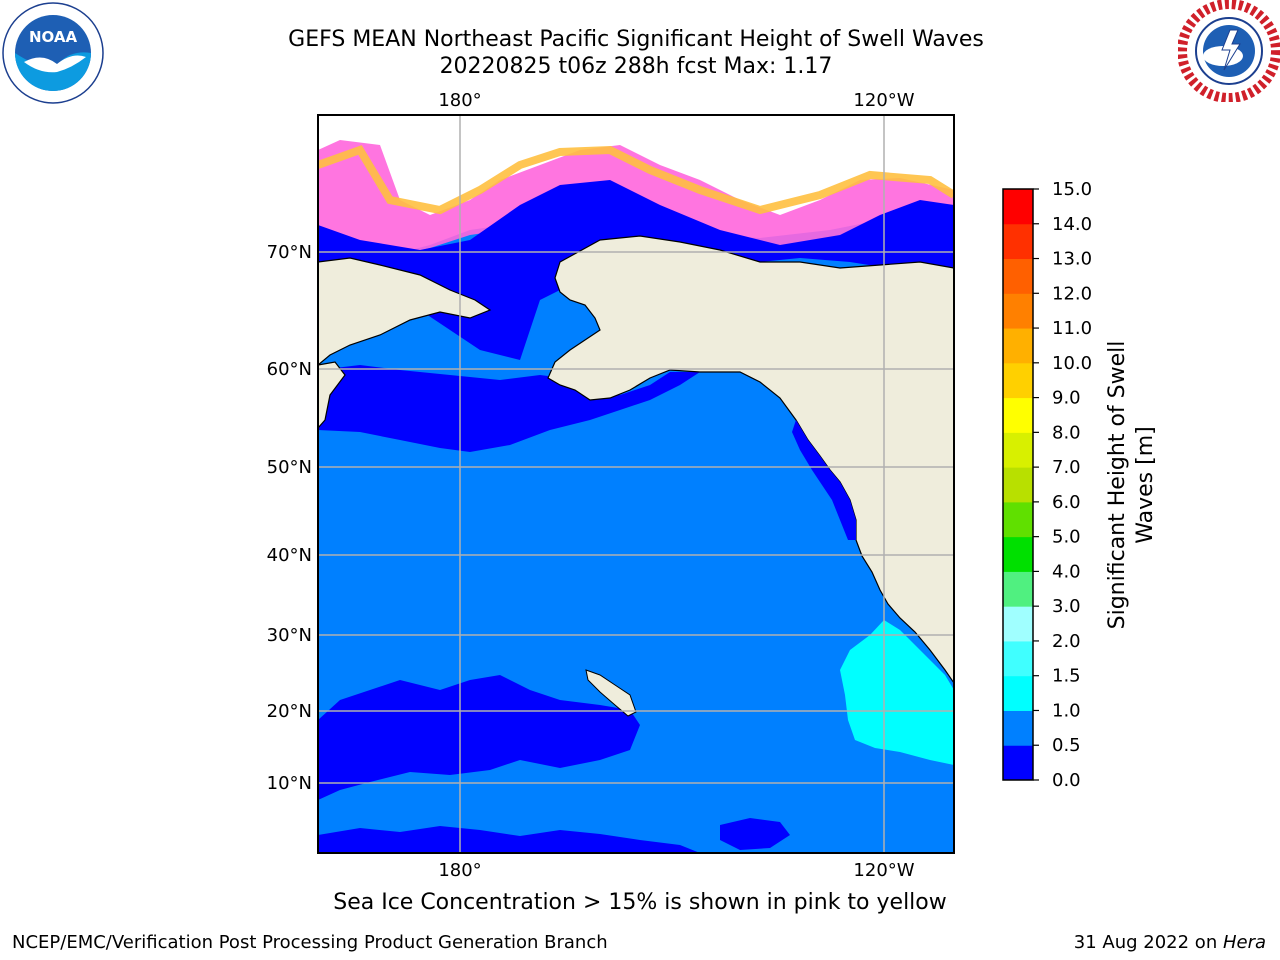 The width and height of the screenshot is (1280, 960). I want to click on lat-label-10n: 10°N, so click(289, 783).